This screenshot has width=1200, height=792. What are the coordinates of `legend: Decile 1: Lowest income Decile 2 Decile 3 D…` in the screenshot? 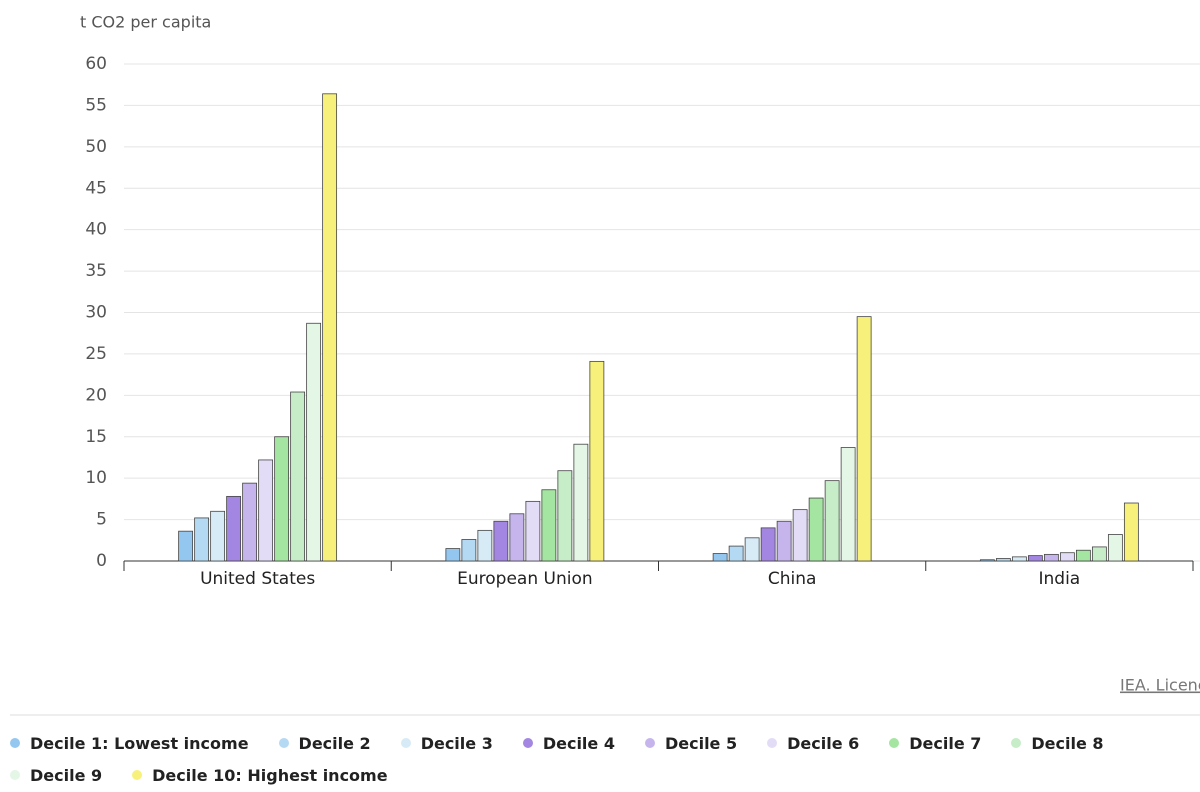 It's located at (605, 759).